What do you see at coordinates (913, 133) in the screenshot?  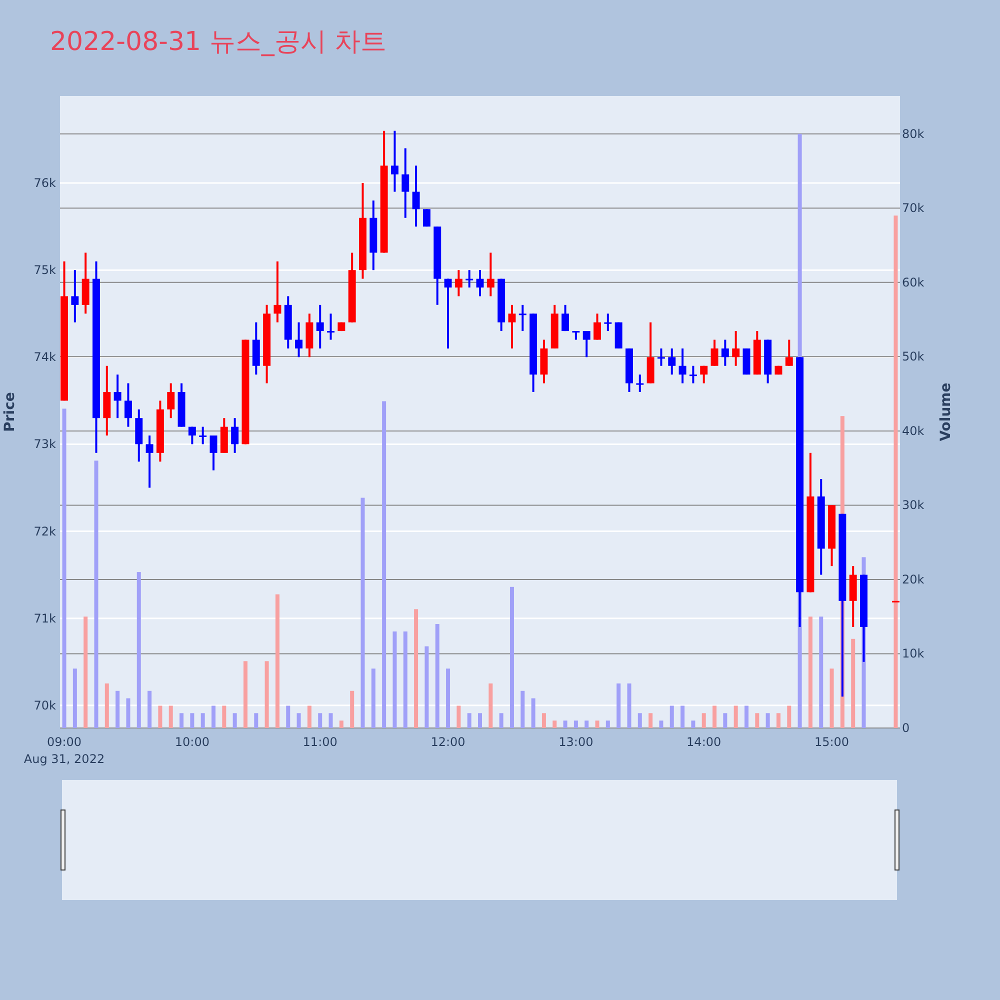 I see `y2-tick-label: 80k` at bounding box center [913, 133].